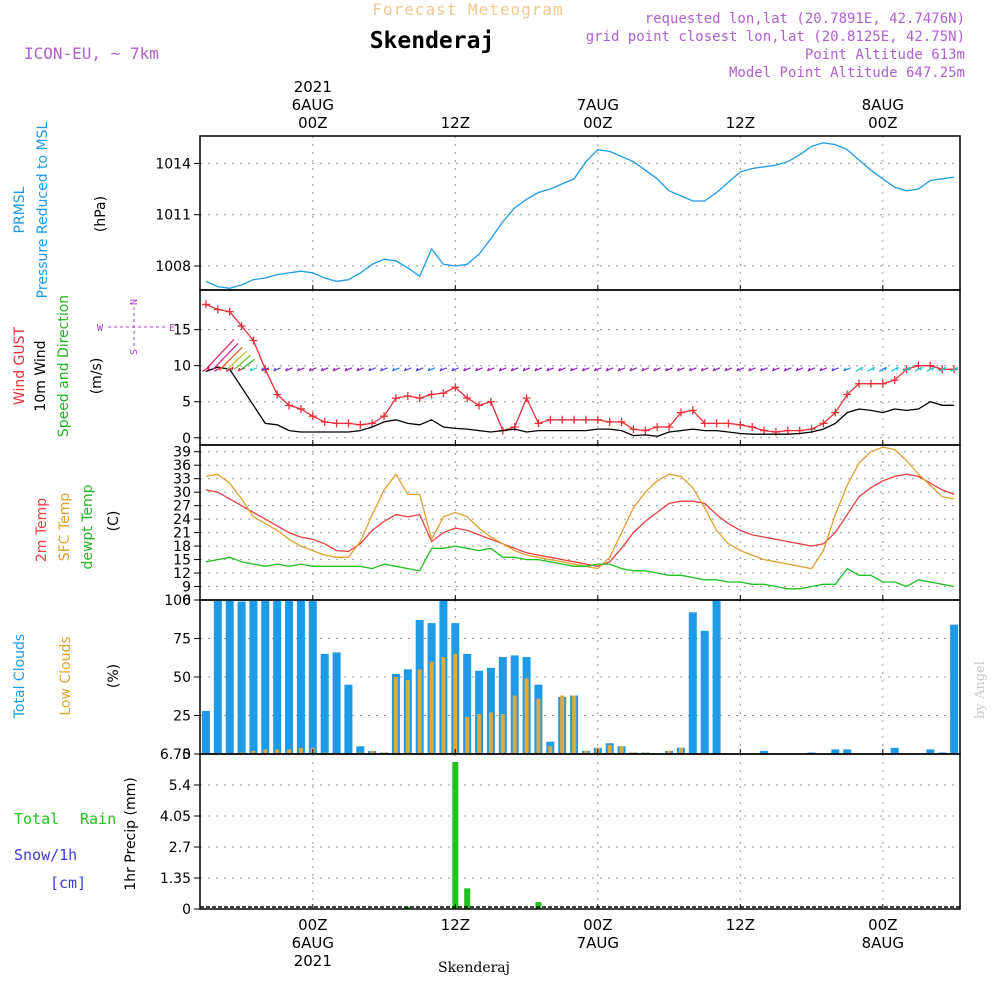 This screenshot has height=1000, width=1000. What do you see at coordinates (182, 520) in the screenshot?
I see `y-tick-label: 24` at bounding box center [182, 520].